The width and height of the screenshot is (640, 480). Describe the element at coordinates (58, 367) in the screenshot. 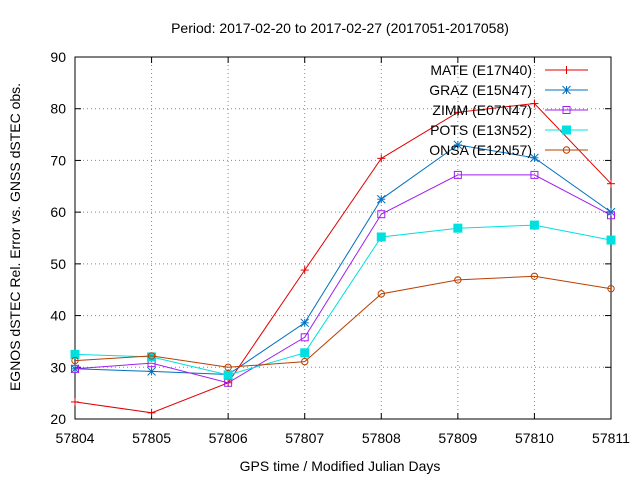

I see `y-tick-label: 30` at that location.